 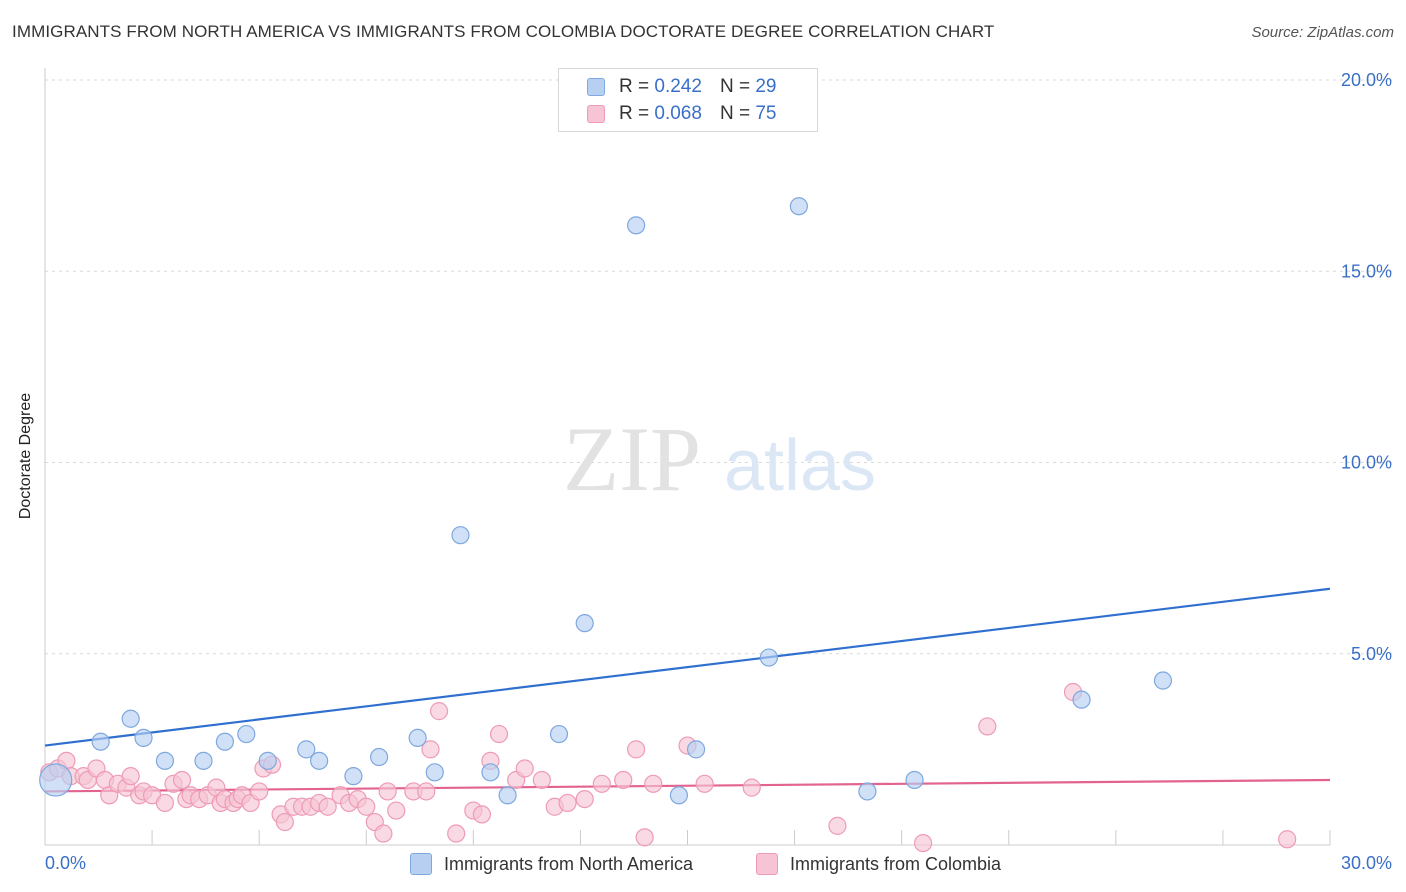 I want to click on legend-row-colombia: R = 0.068 N = 75, so click(x=681, y=114).